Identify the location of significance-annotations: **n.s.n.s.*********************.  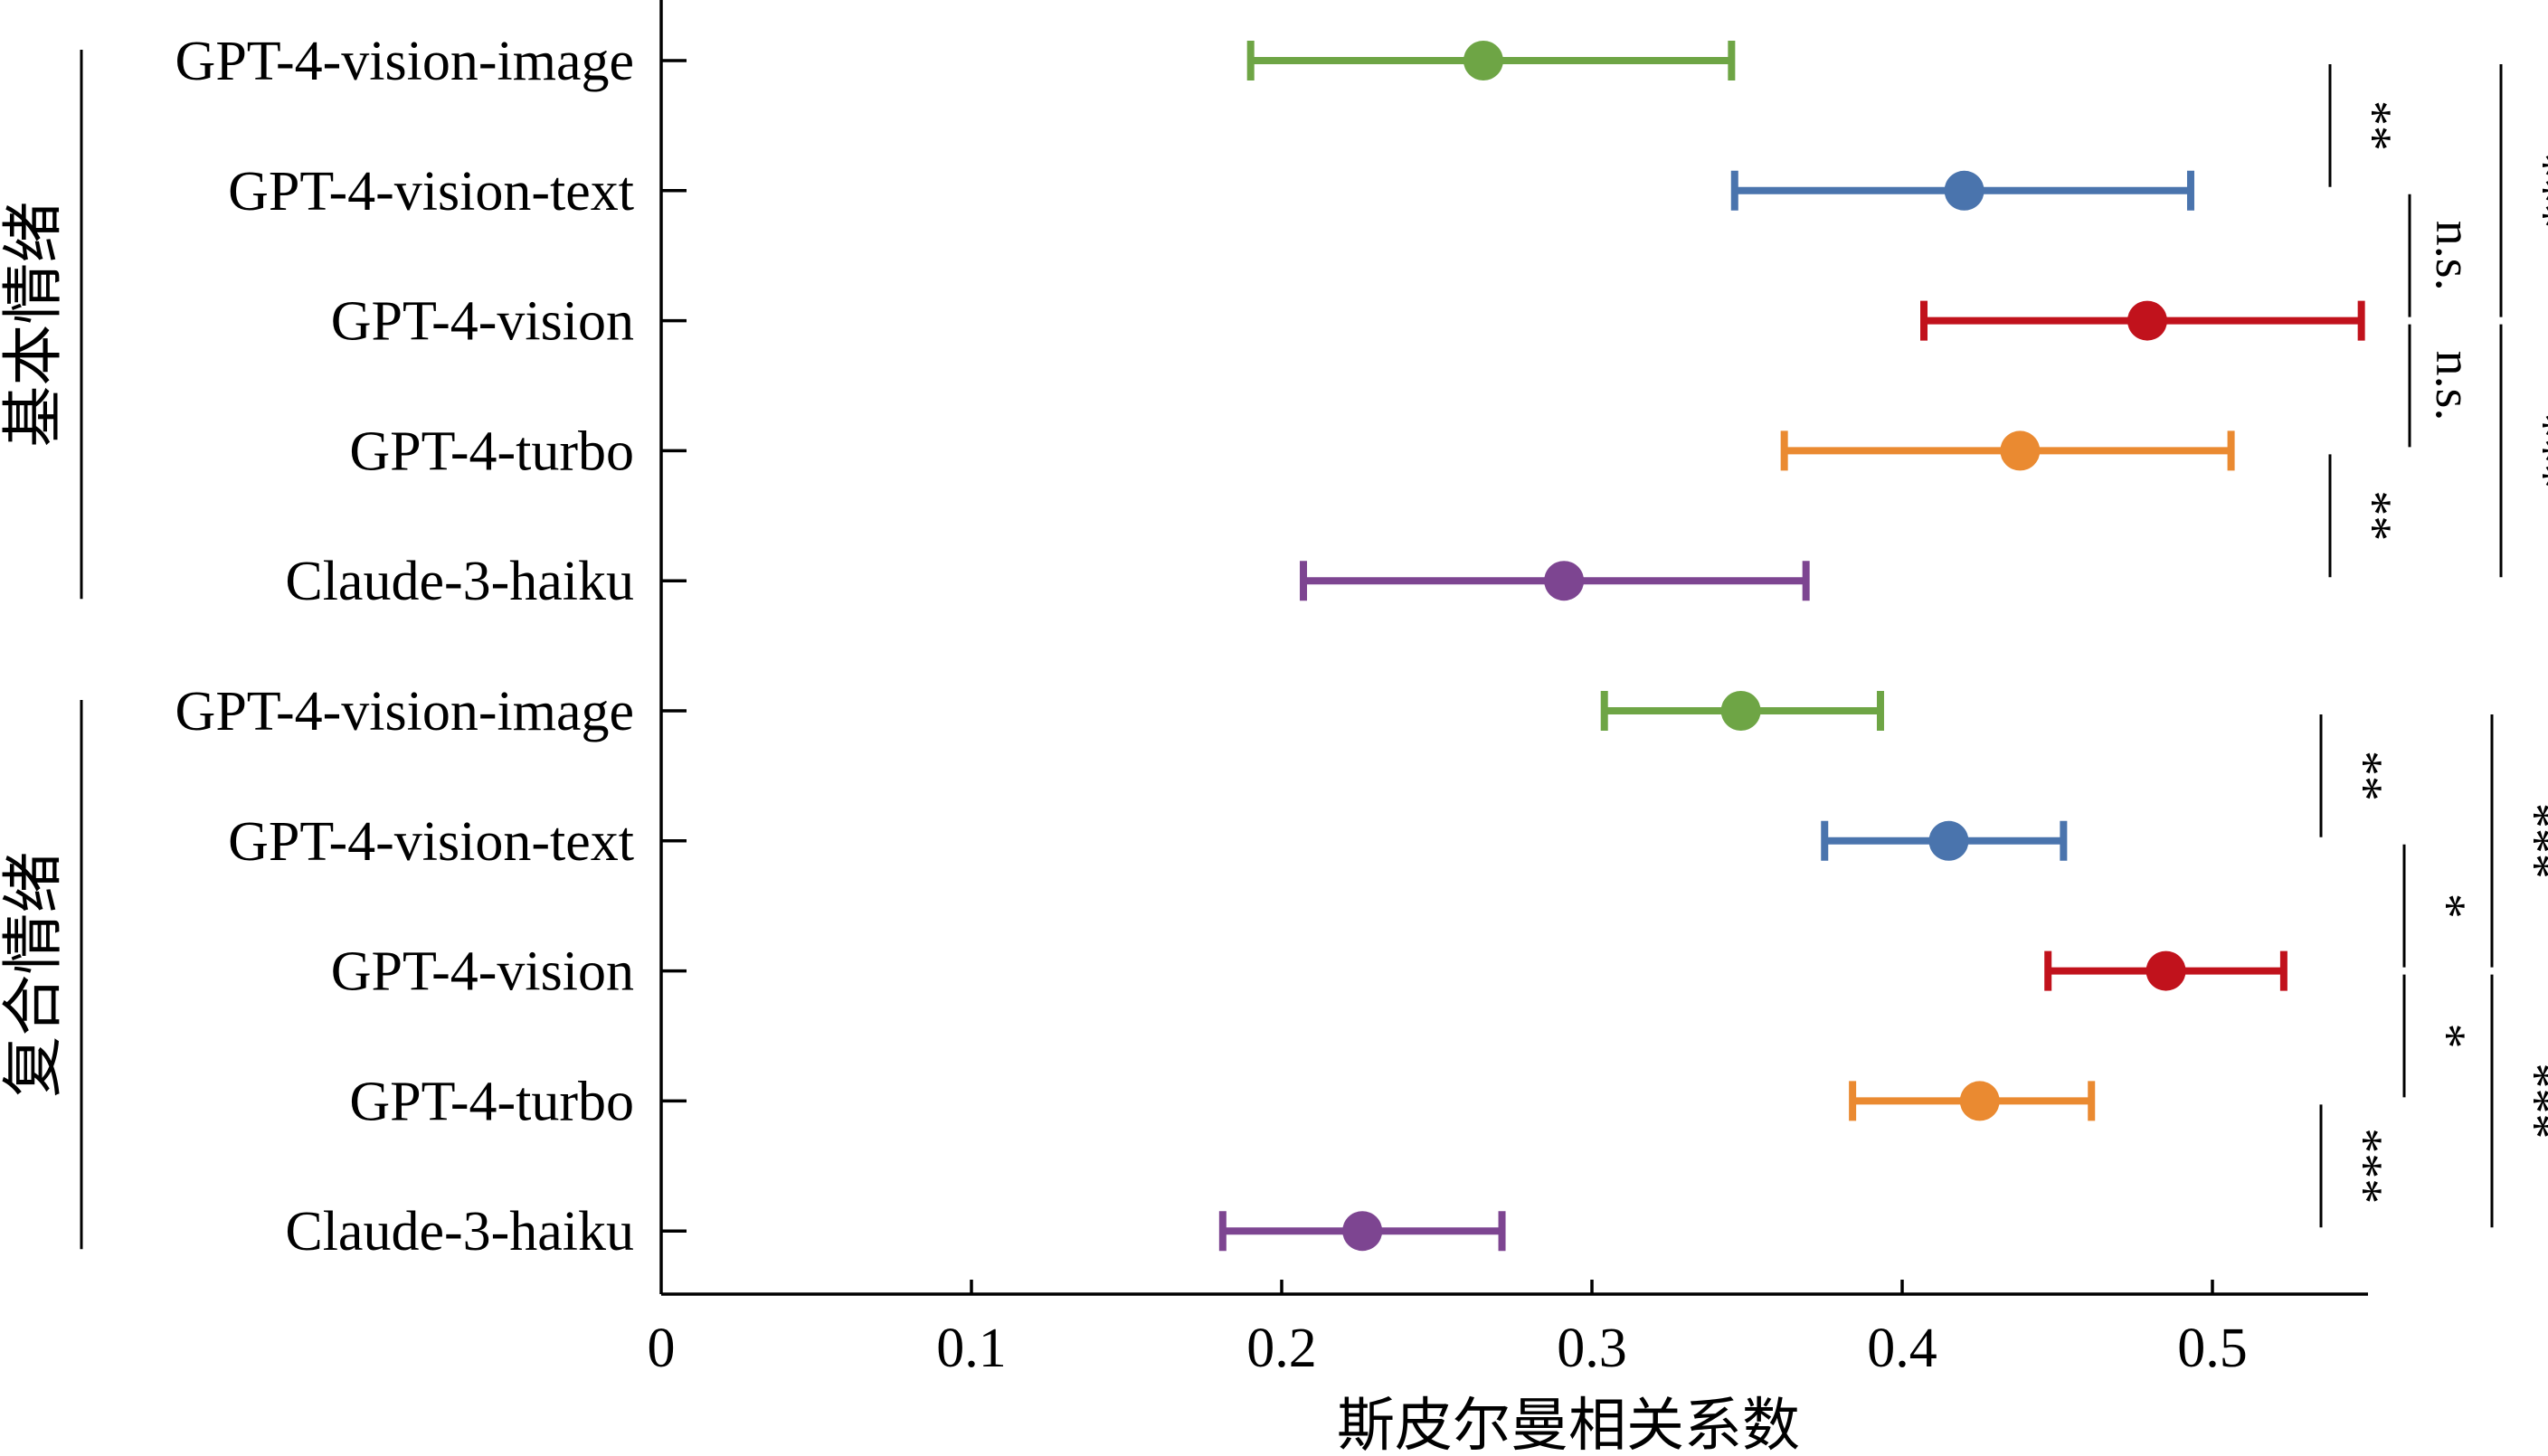
(2433, 646).